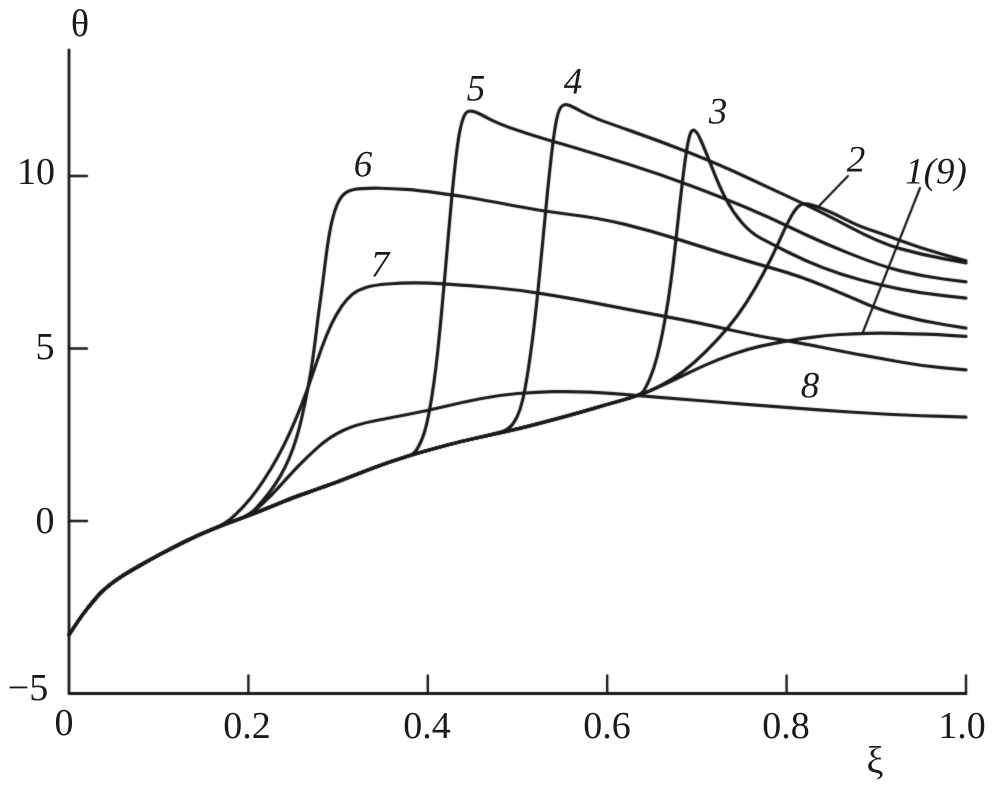 The image size is (993, 789). Describe the element at coordinates (810, 386) in the screenshot. I see `curve-label-8: 8` at that location.